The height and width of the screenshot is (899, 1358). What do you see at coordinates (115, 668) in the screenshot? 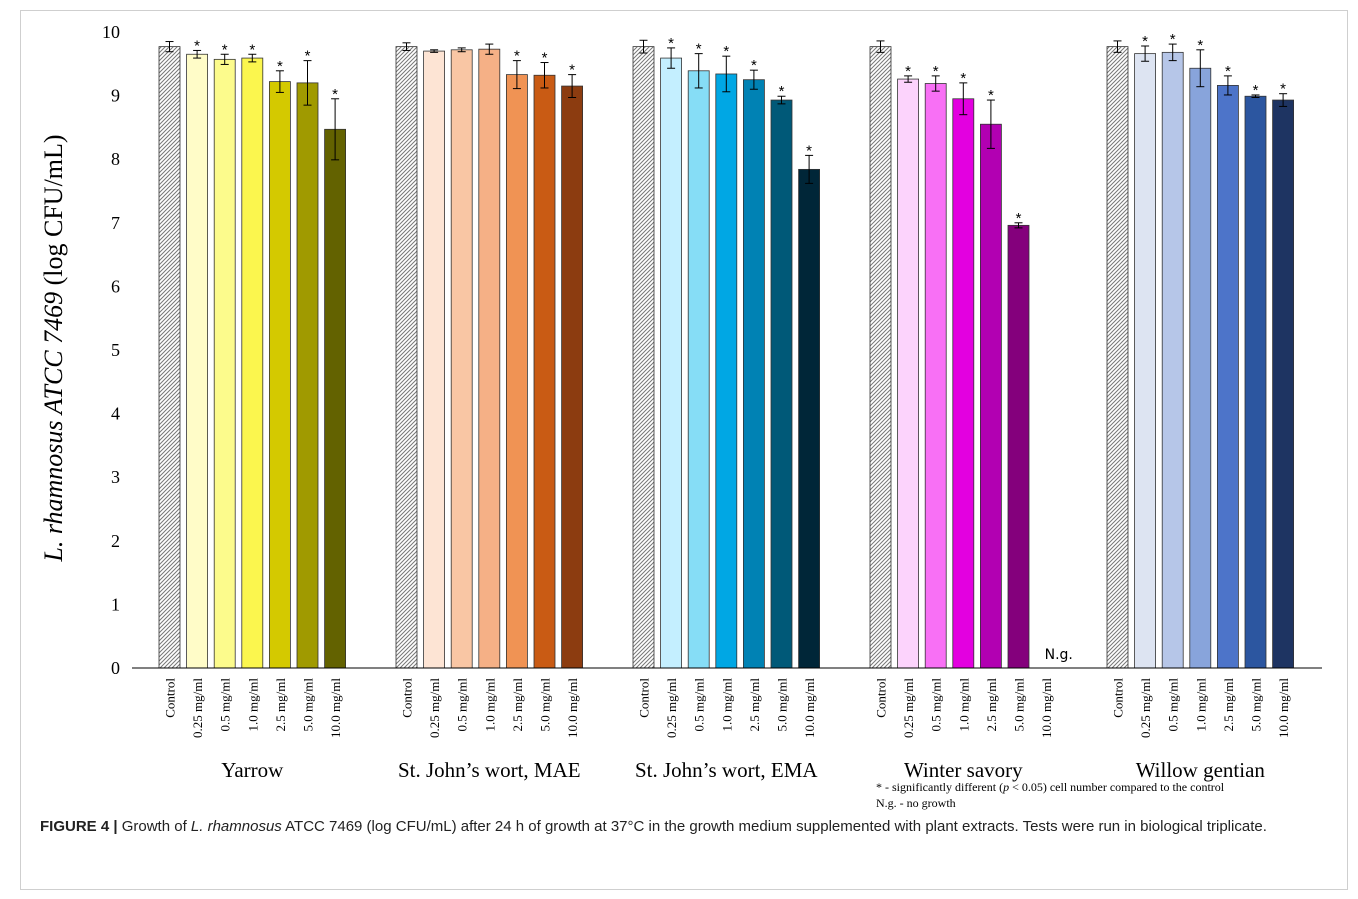
I see `y-tick-label: 0` at bounding box center [115, 668].